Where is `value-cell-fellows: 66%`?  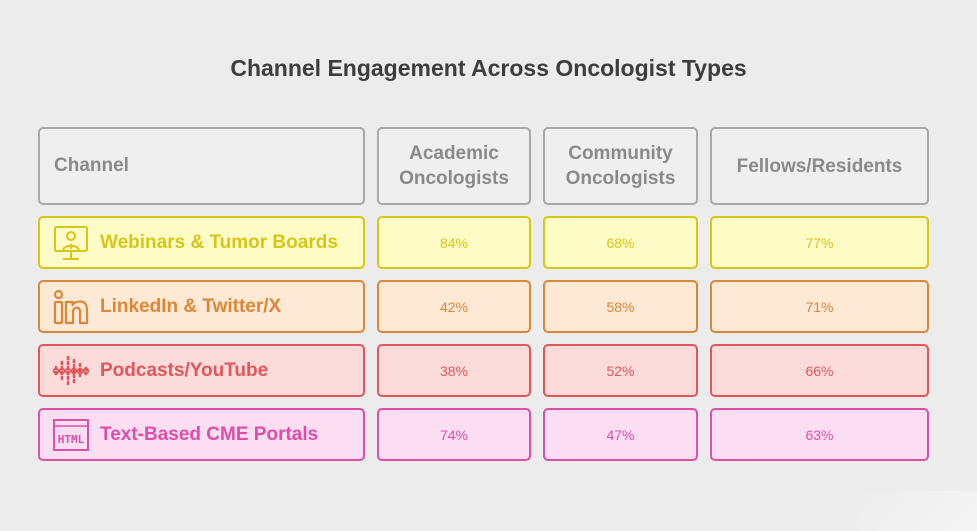
value-cell-fellows: 66% is located at coordinates (819, 370).